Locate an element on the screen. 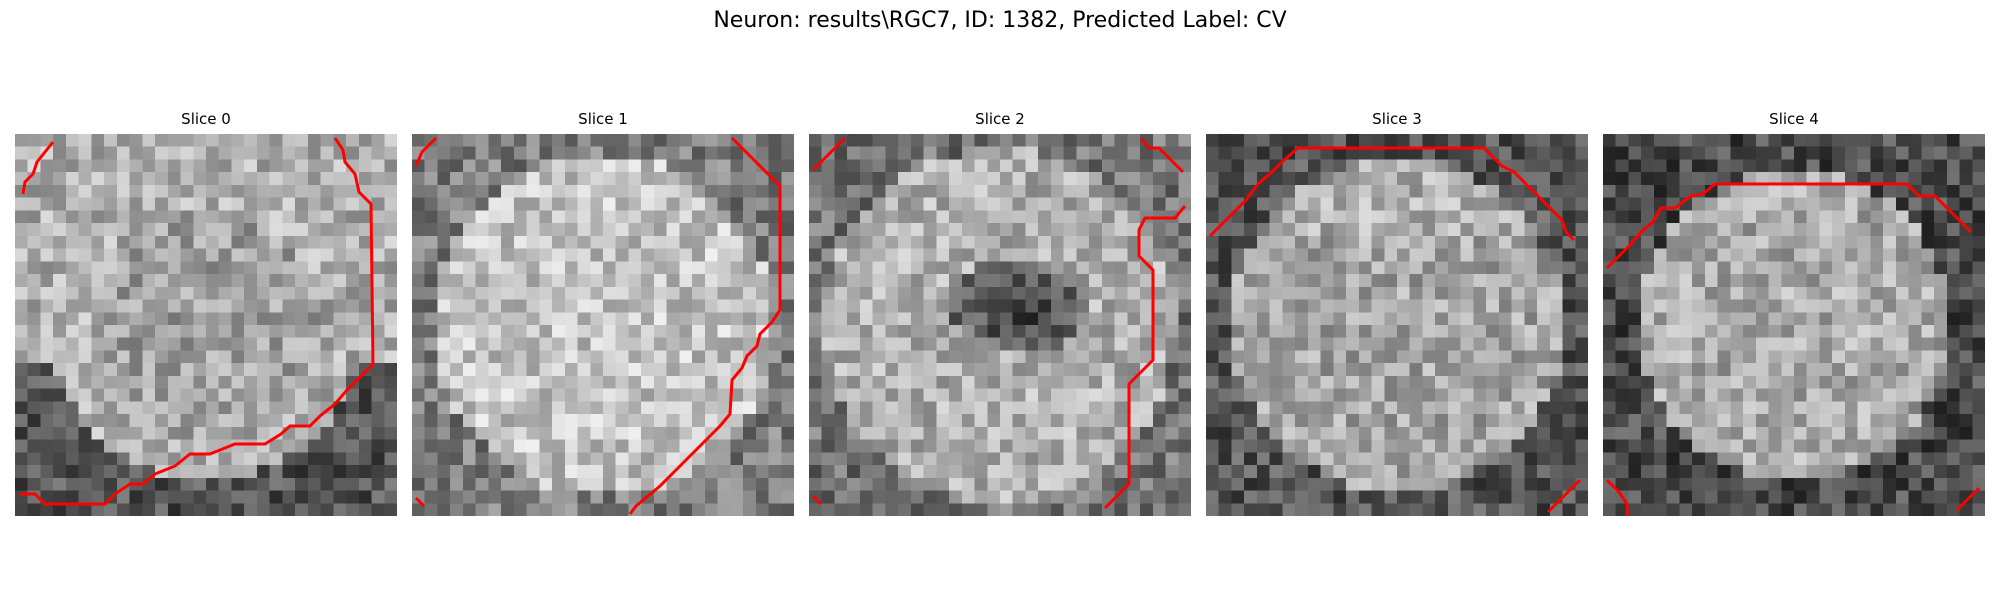 The image size is (2000, 600). slice-panel-4: Slice 4 is located at coordinates (1794, 312).